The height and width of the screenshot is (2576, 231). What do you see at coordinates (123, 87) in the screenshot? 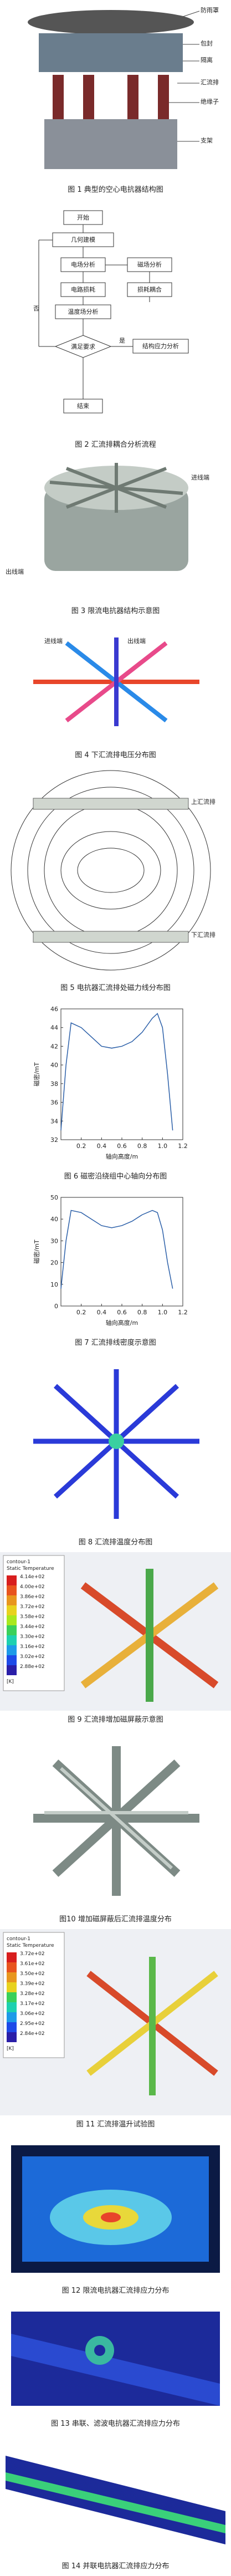
I see `reactor-drawing: 防雨罩 包封 隔离 汇流排 绝缘子 支架` at bounding box center [123, 87].